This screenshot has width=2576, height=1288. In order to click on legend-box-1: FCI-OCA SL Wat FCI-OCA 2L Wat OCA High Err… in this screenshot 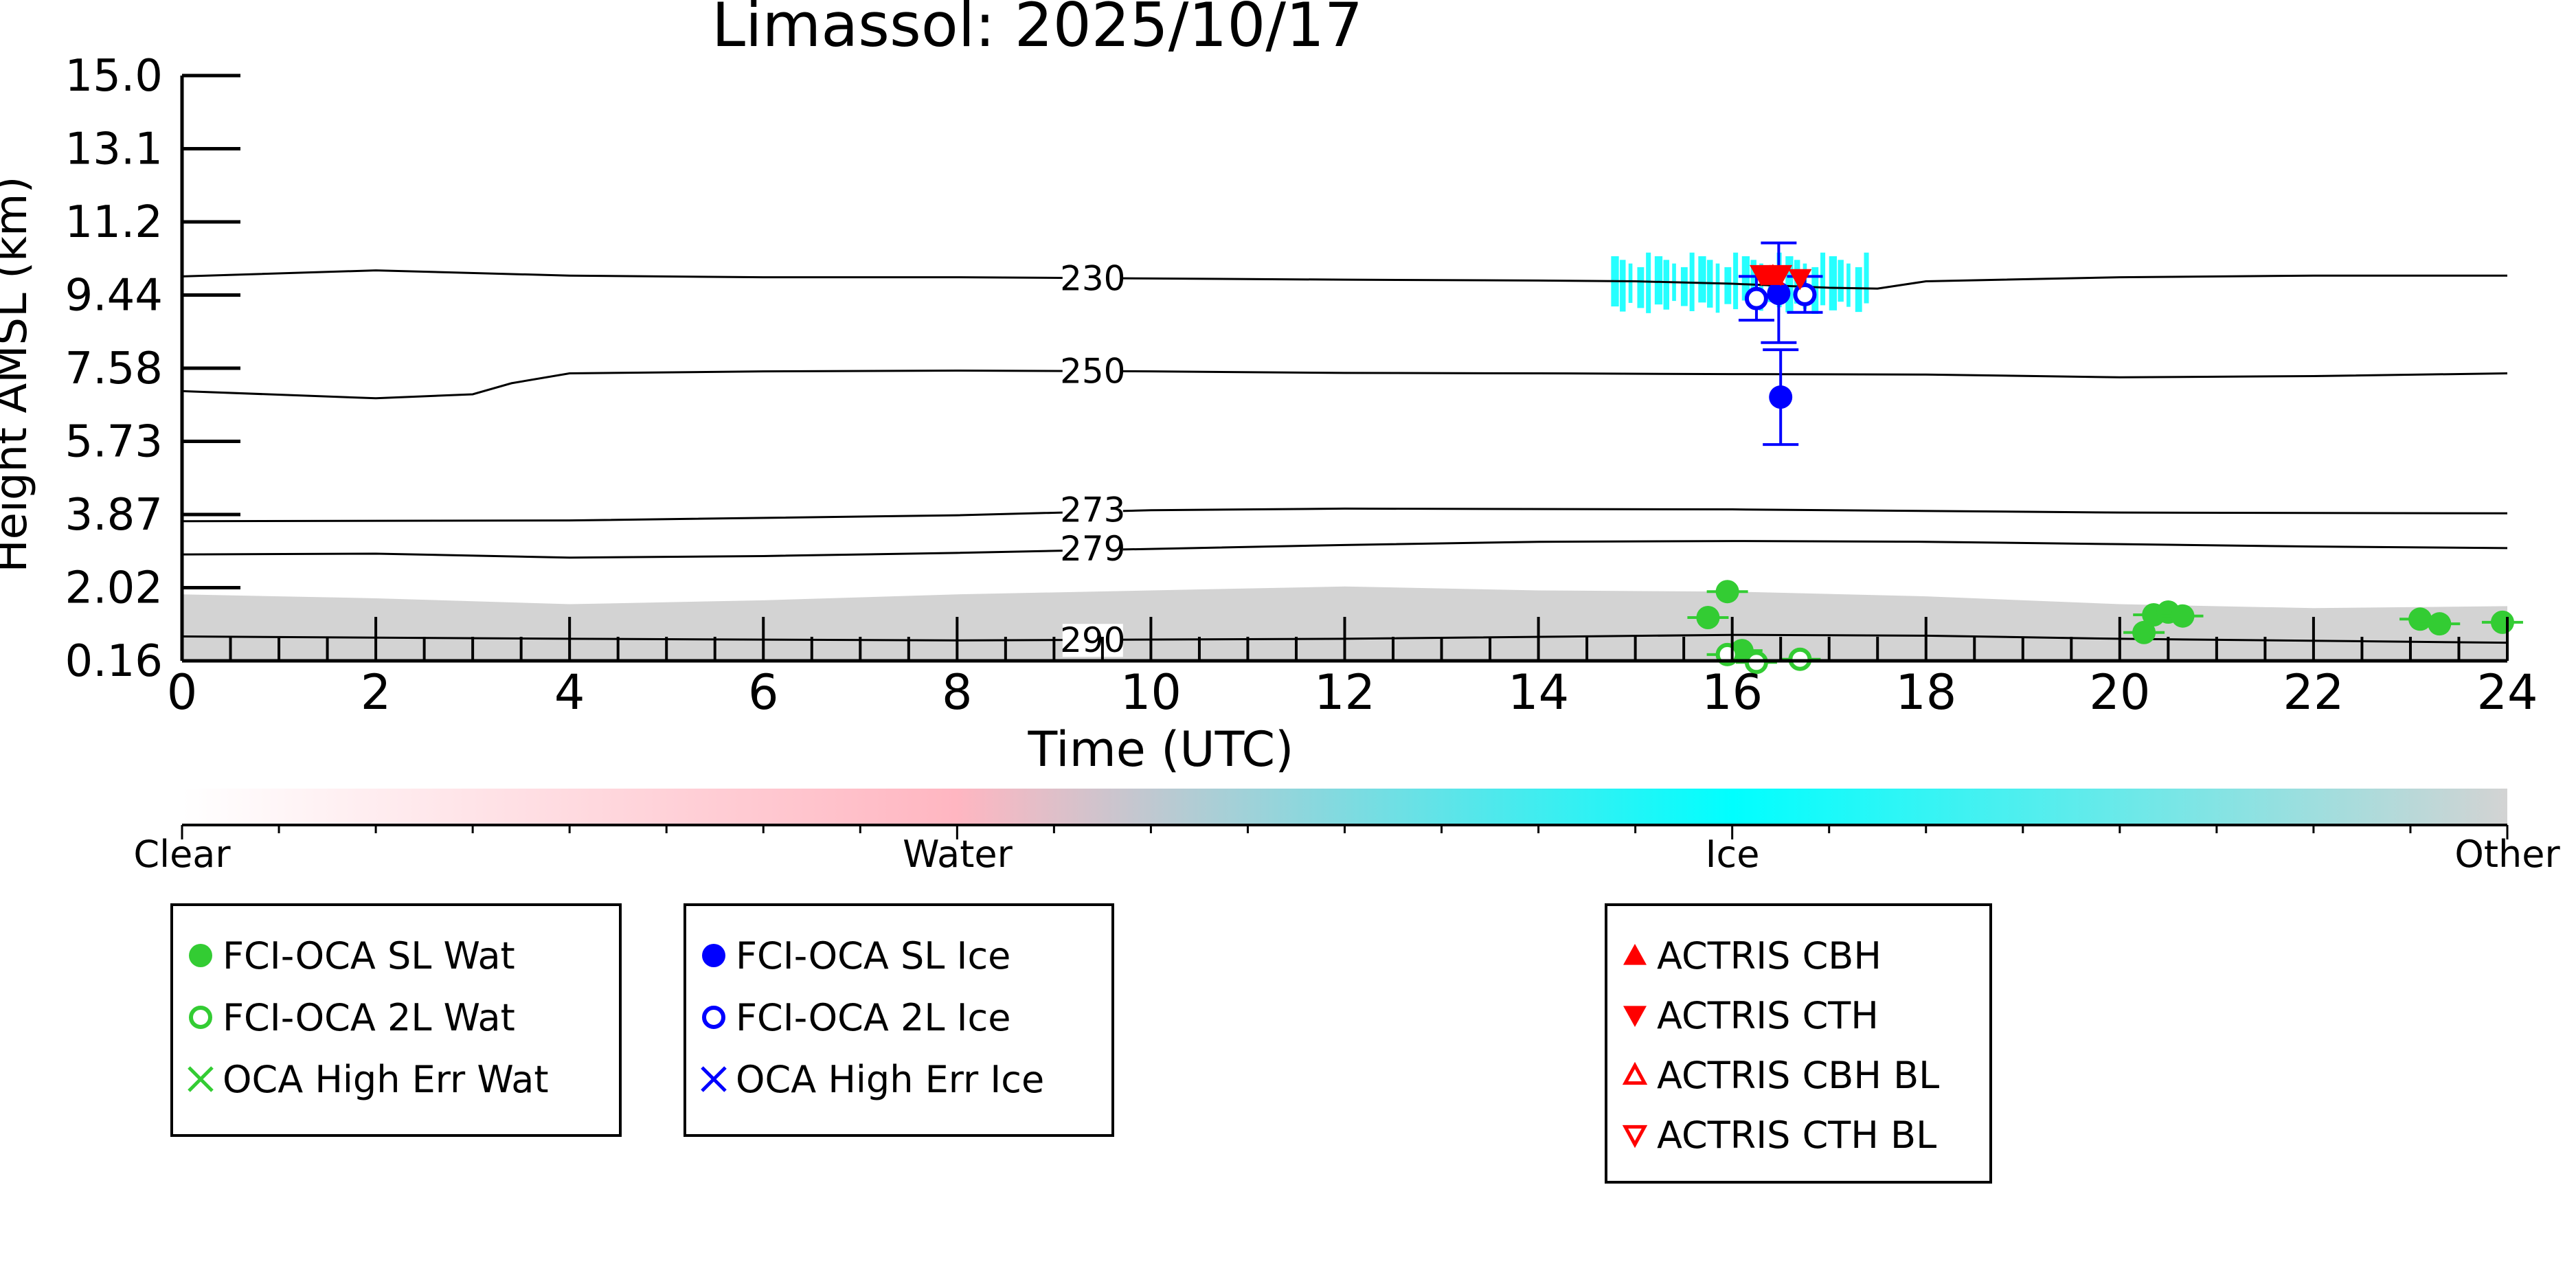, I will do `click(396, 1020)`.